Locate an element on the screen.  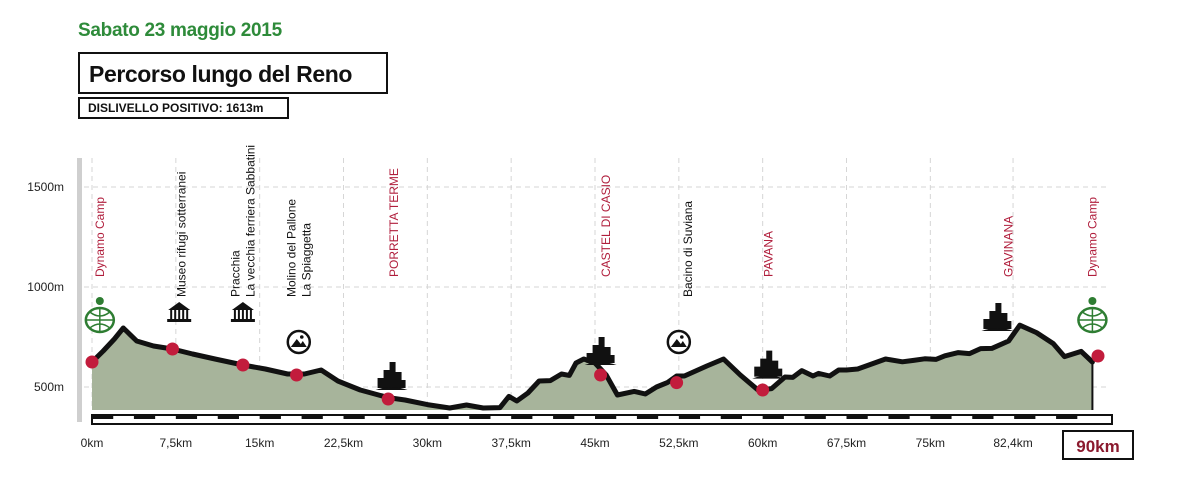
route-title: Percorso lungo del Reno is located at coordinates (233, 73).